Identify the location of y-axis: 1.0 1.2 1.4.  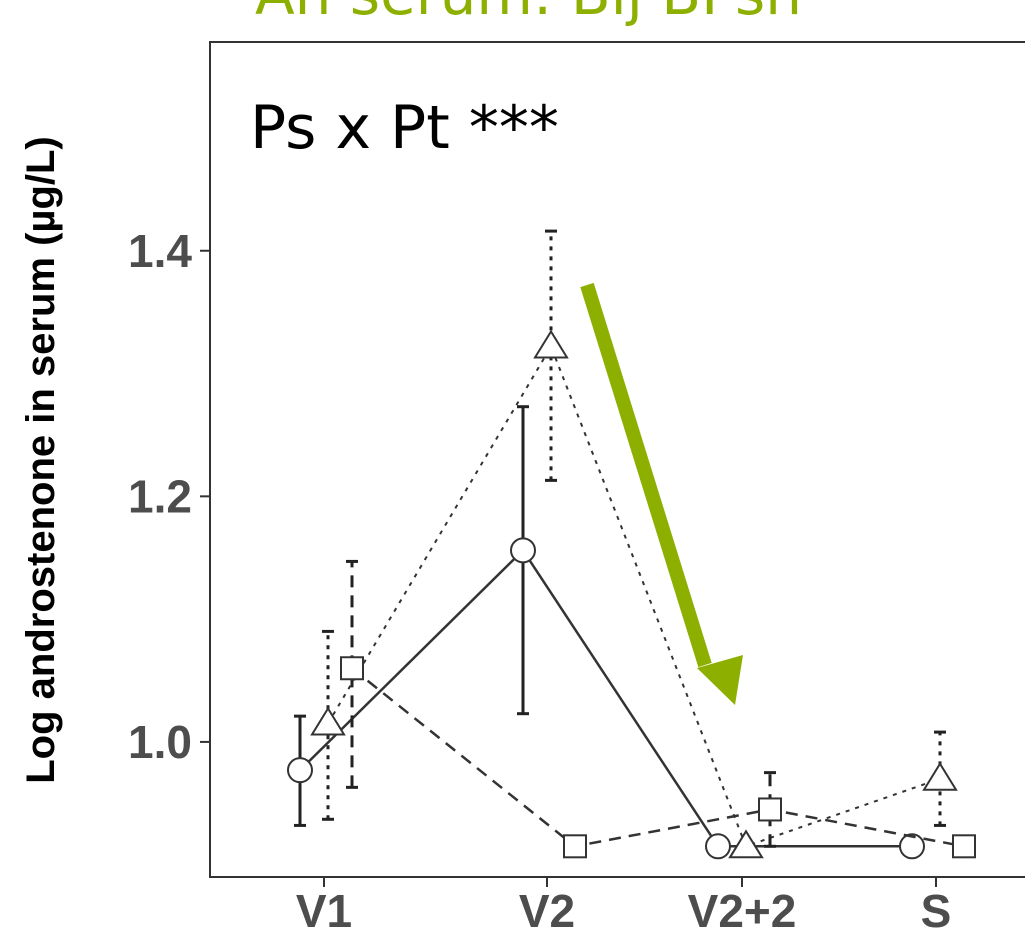
(169, 496).